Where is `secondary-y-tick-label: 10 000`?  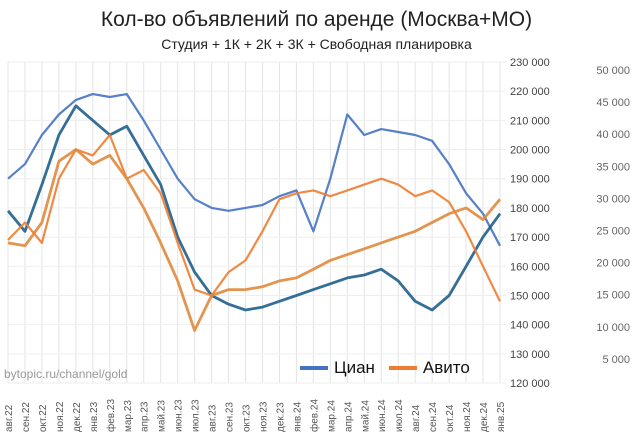
secondary-y-tick-label: 10 000 is located at coordinates (613, 328).